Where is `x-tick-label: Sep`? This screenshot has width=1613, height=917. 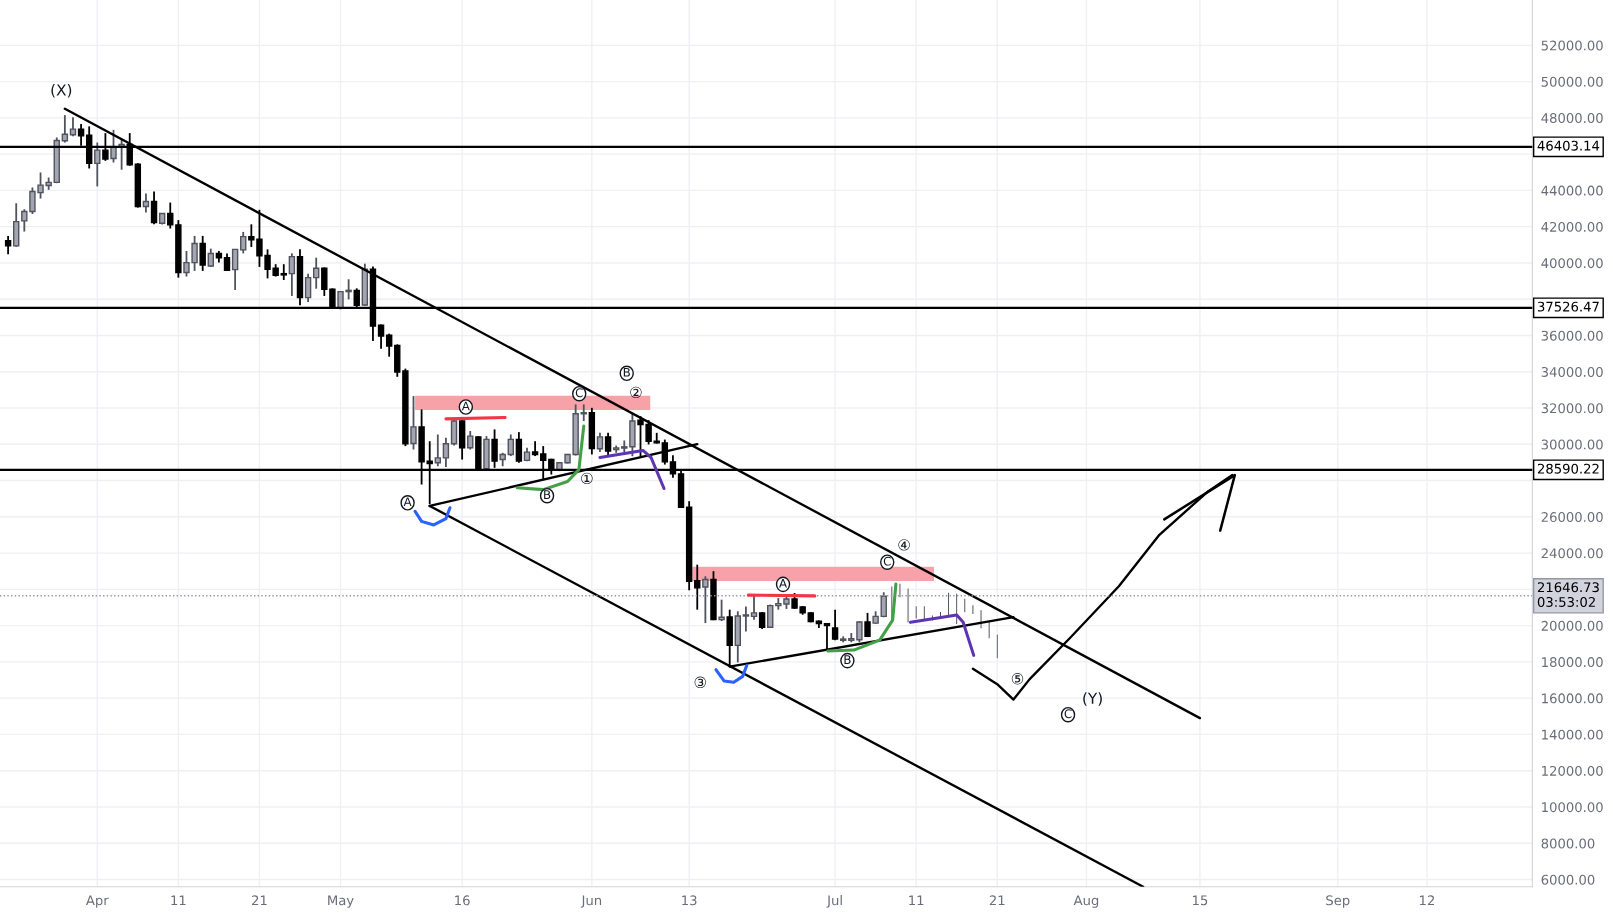
x-tick-label: Sep is located at coordinates (1338, 901).